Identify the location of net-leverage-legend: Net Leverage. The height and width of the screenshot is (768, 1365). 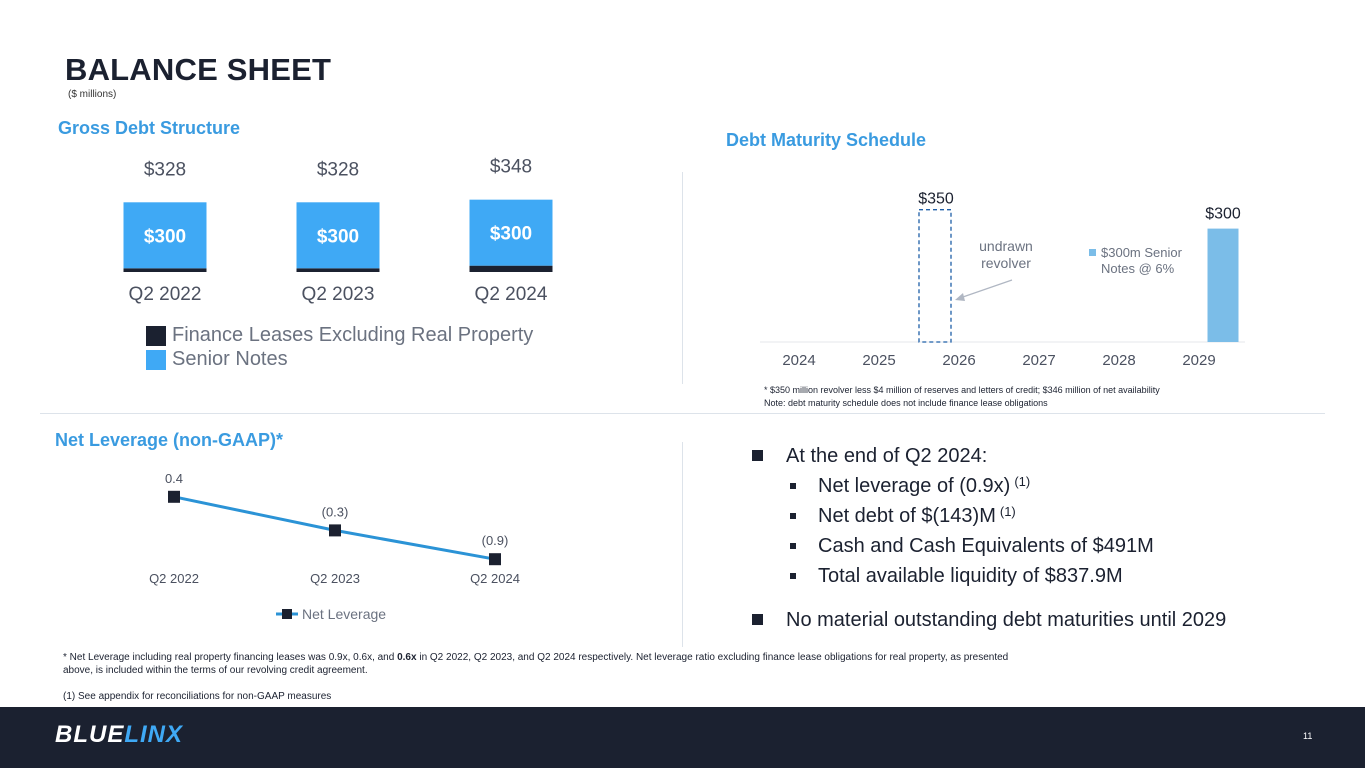
(331, 614).